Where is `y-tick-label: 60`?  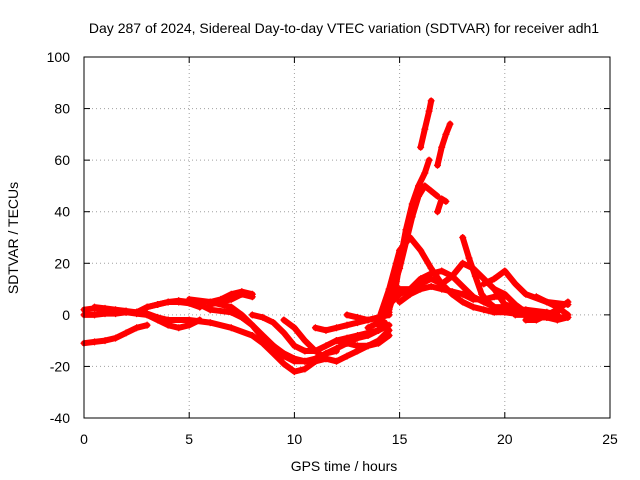 y-tick-label: 60 is located at coordinates (62, 160).